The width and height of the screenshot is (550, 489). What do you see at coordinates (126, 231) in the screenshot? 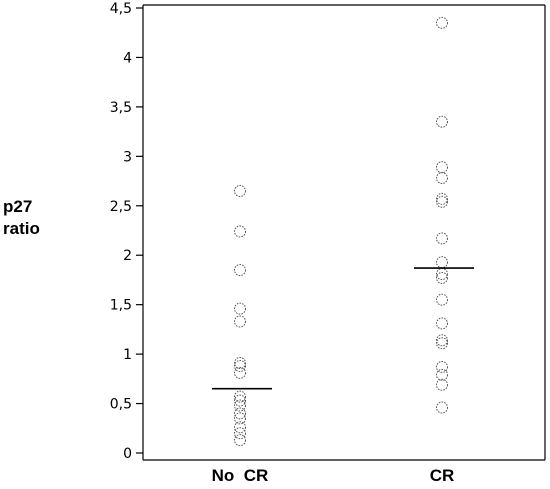
I see `y-axis-ticks: 0 0,5 1 1,5 2 2,5 3 3,5 4 4,5` at bounding box center [126, 231].